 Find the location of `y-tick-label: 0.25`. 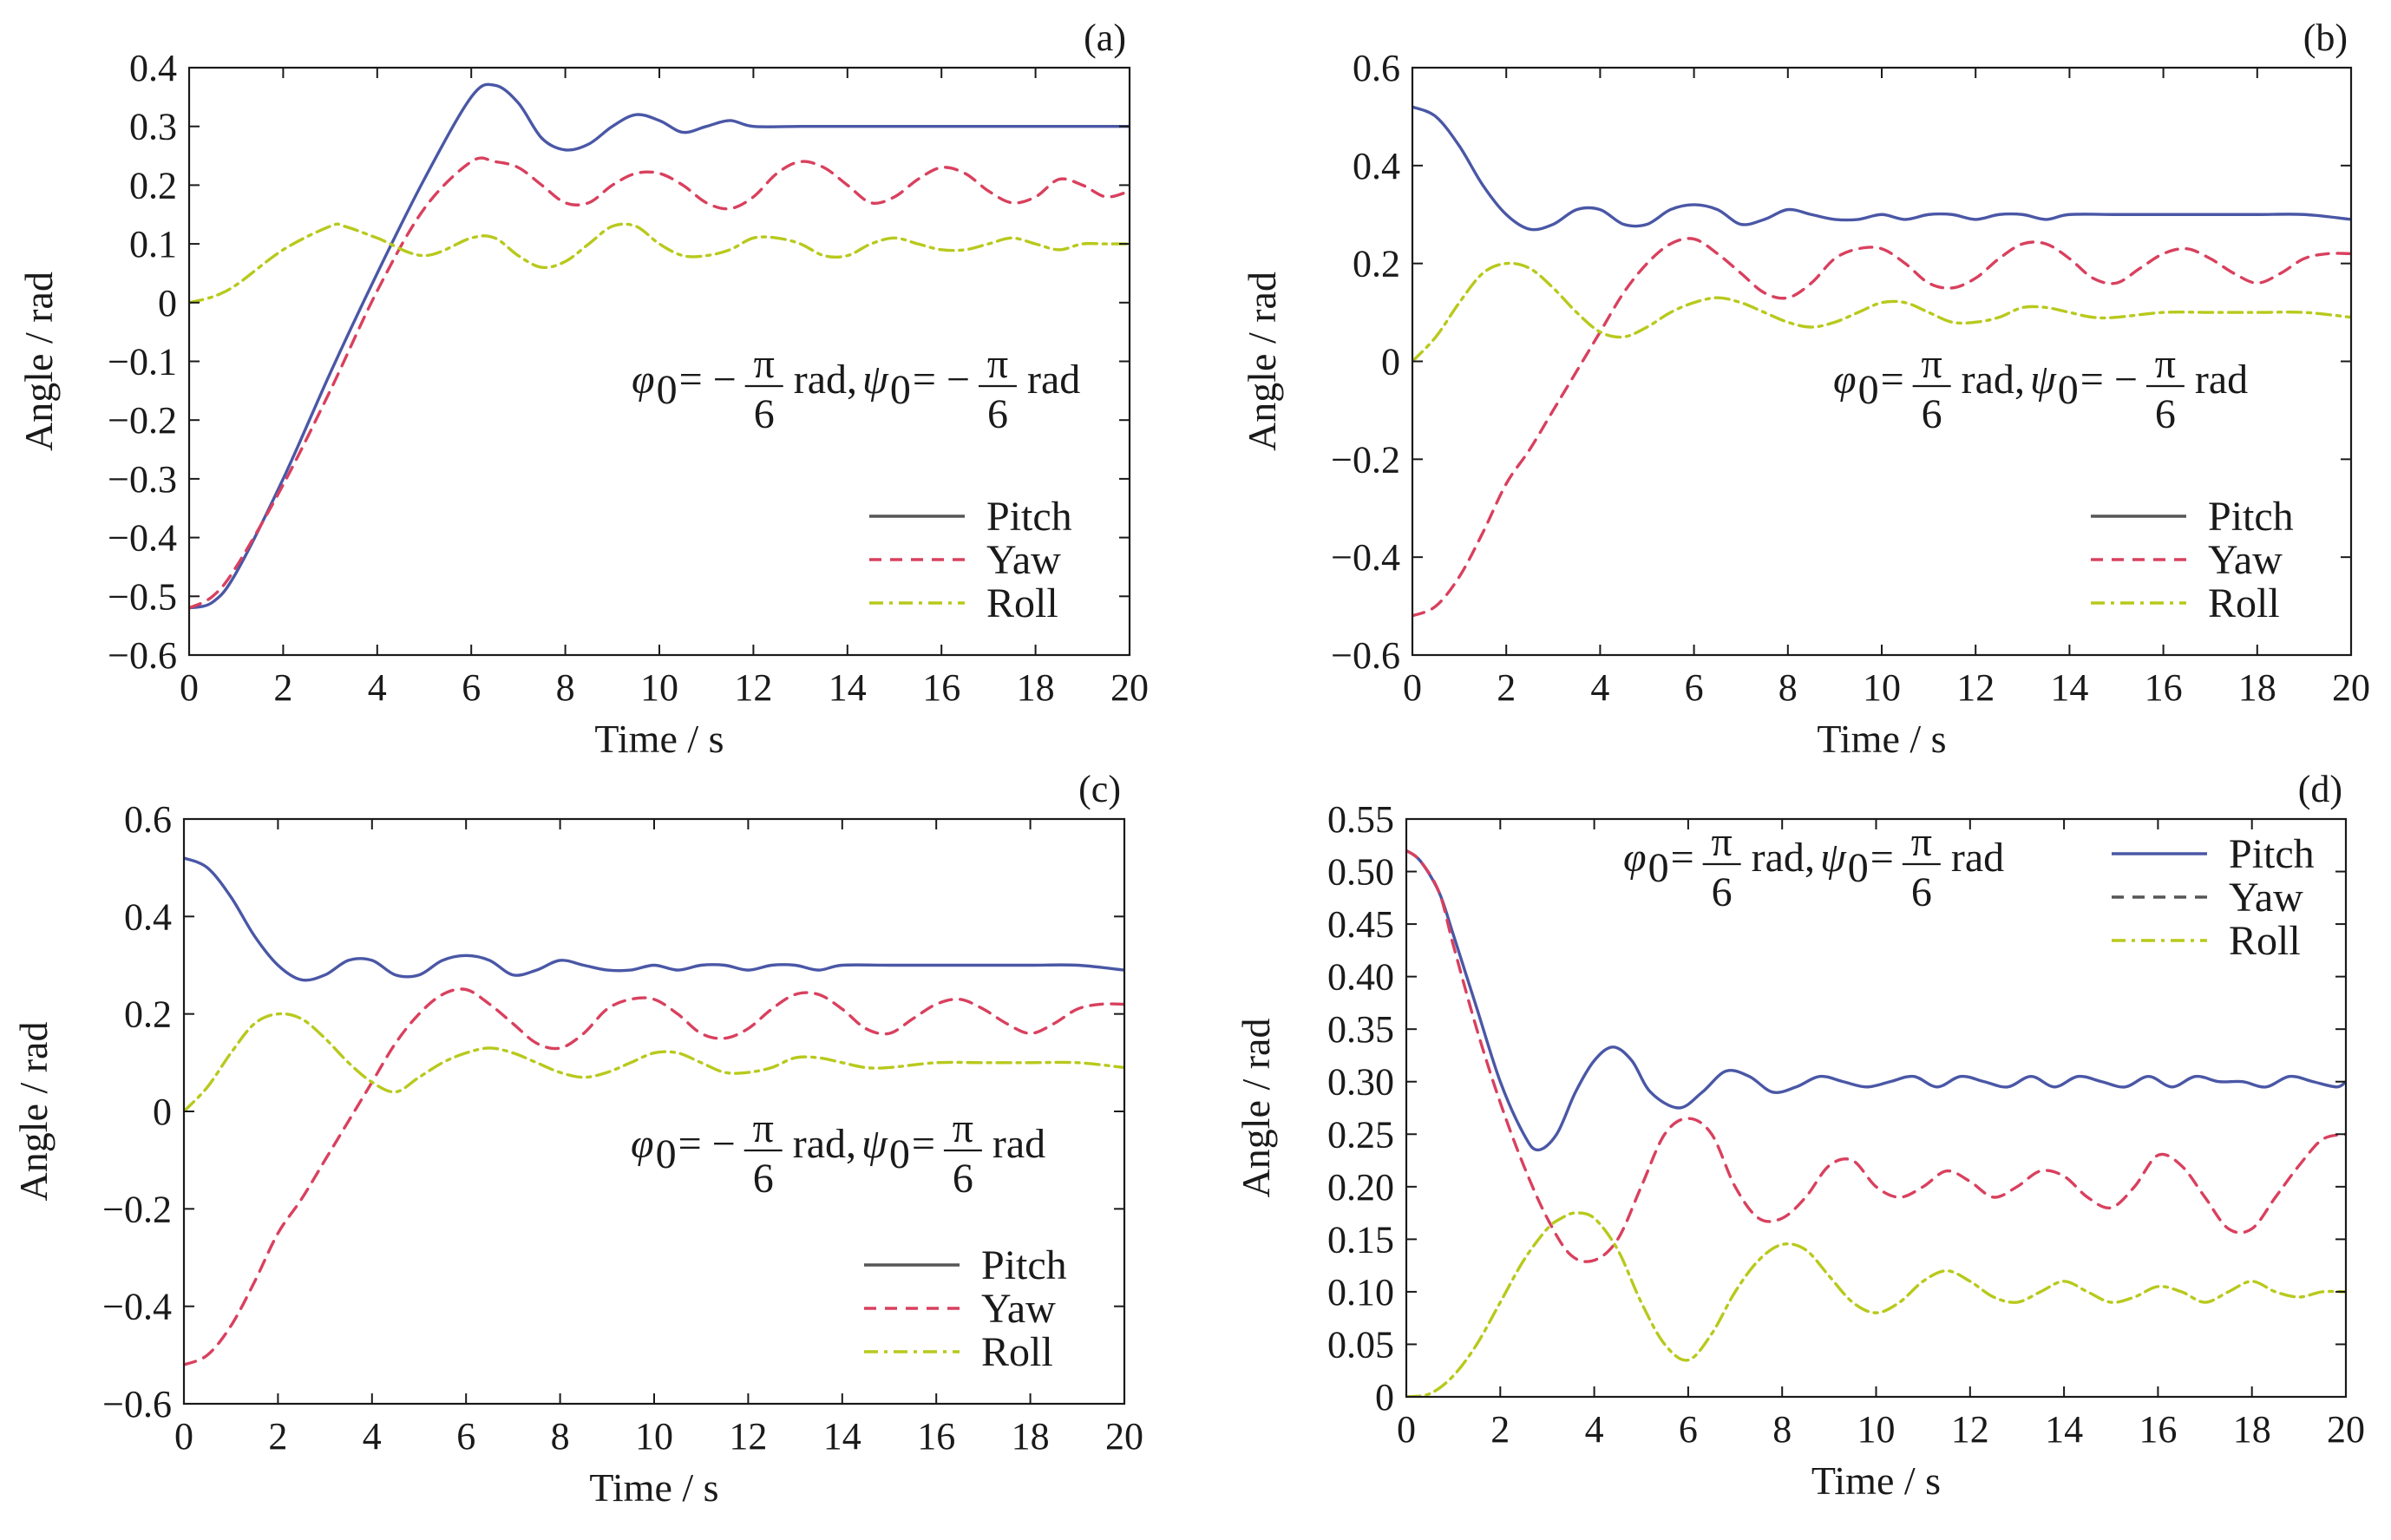

y-tick-label: 0.25 is located at coordinates (1360, 1134).